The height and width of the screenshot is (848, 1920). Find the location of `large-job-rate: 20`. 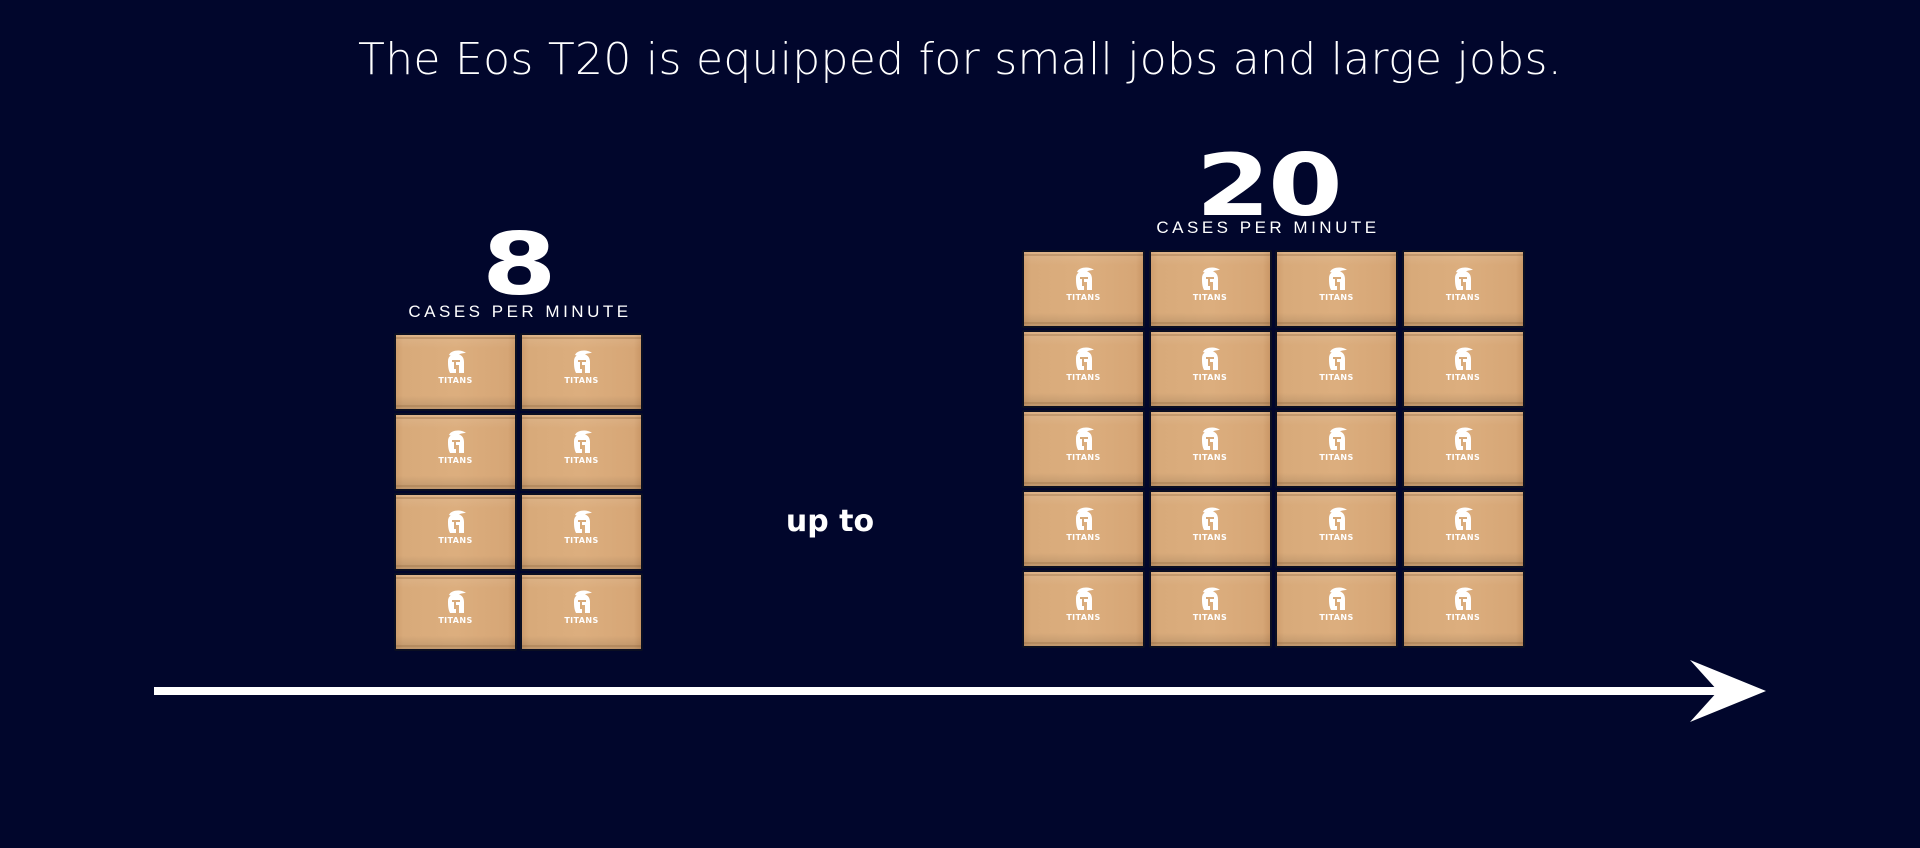

large-job-rate: 20 is located at coordinates (1269, 186).